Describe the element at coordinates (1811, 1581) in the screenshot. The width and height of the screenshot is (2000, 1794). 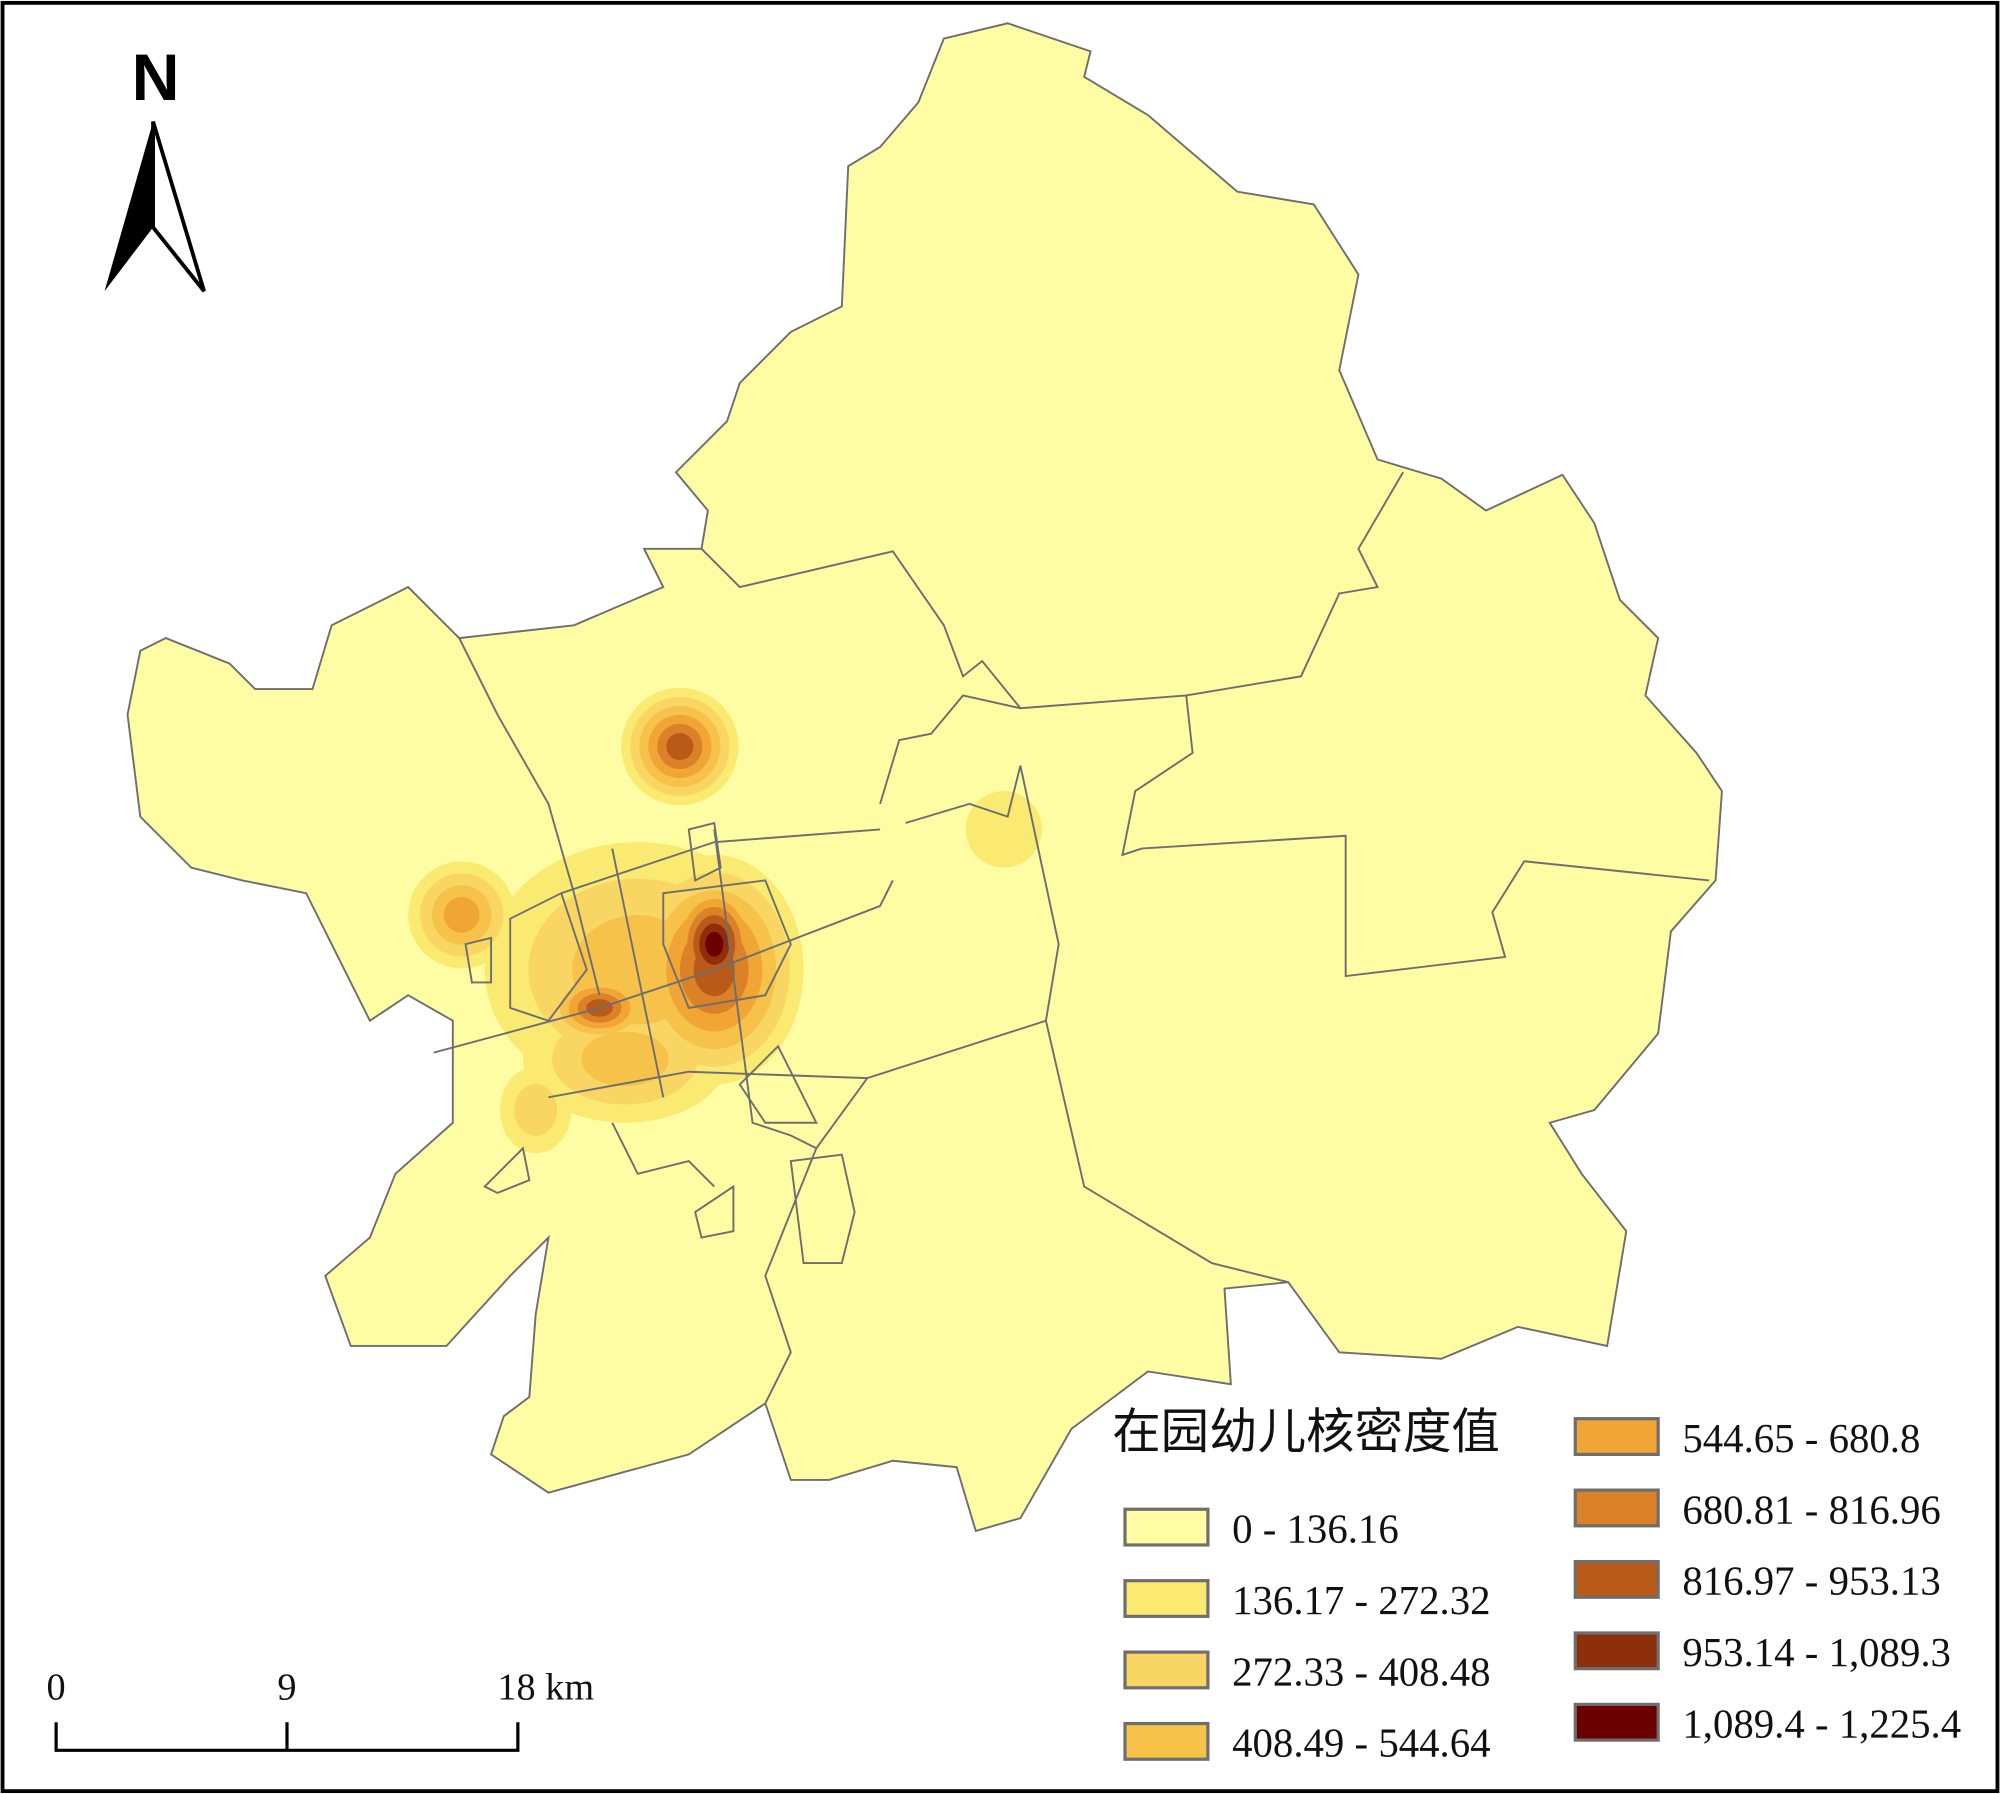
I see `legend-label: 816.97 - 953.13` at that location.